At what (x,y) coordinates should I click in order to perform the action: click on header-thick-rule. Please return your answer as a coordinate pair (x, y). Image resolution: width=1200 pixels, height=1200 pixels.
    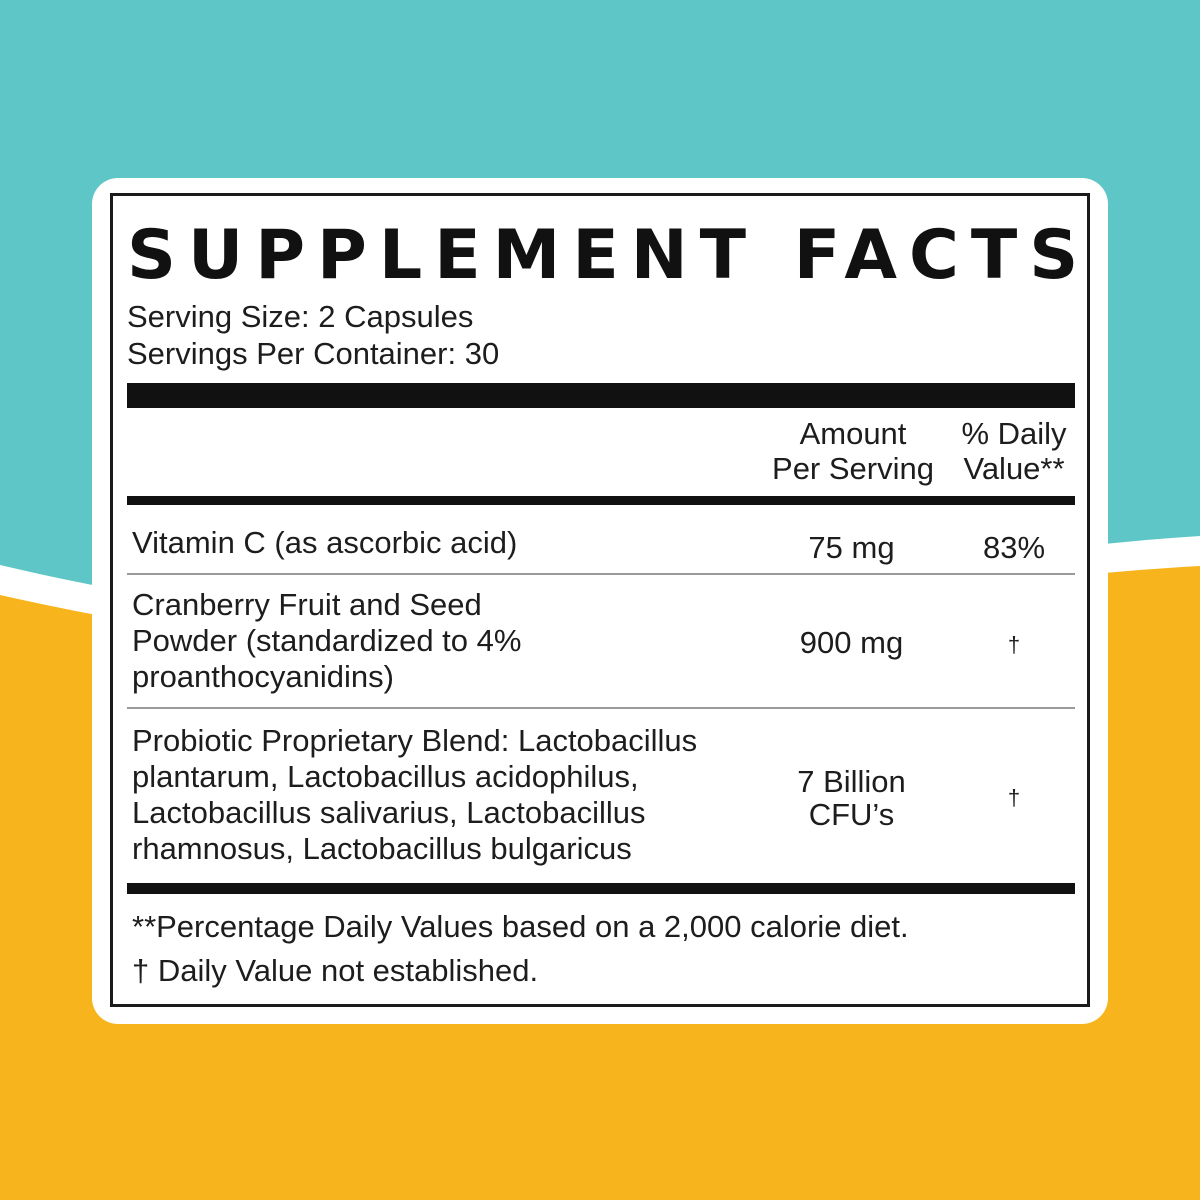
    Looking at the image, I should click on (601, 395).